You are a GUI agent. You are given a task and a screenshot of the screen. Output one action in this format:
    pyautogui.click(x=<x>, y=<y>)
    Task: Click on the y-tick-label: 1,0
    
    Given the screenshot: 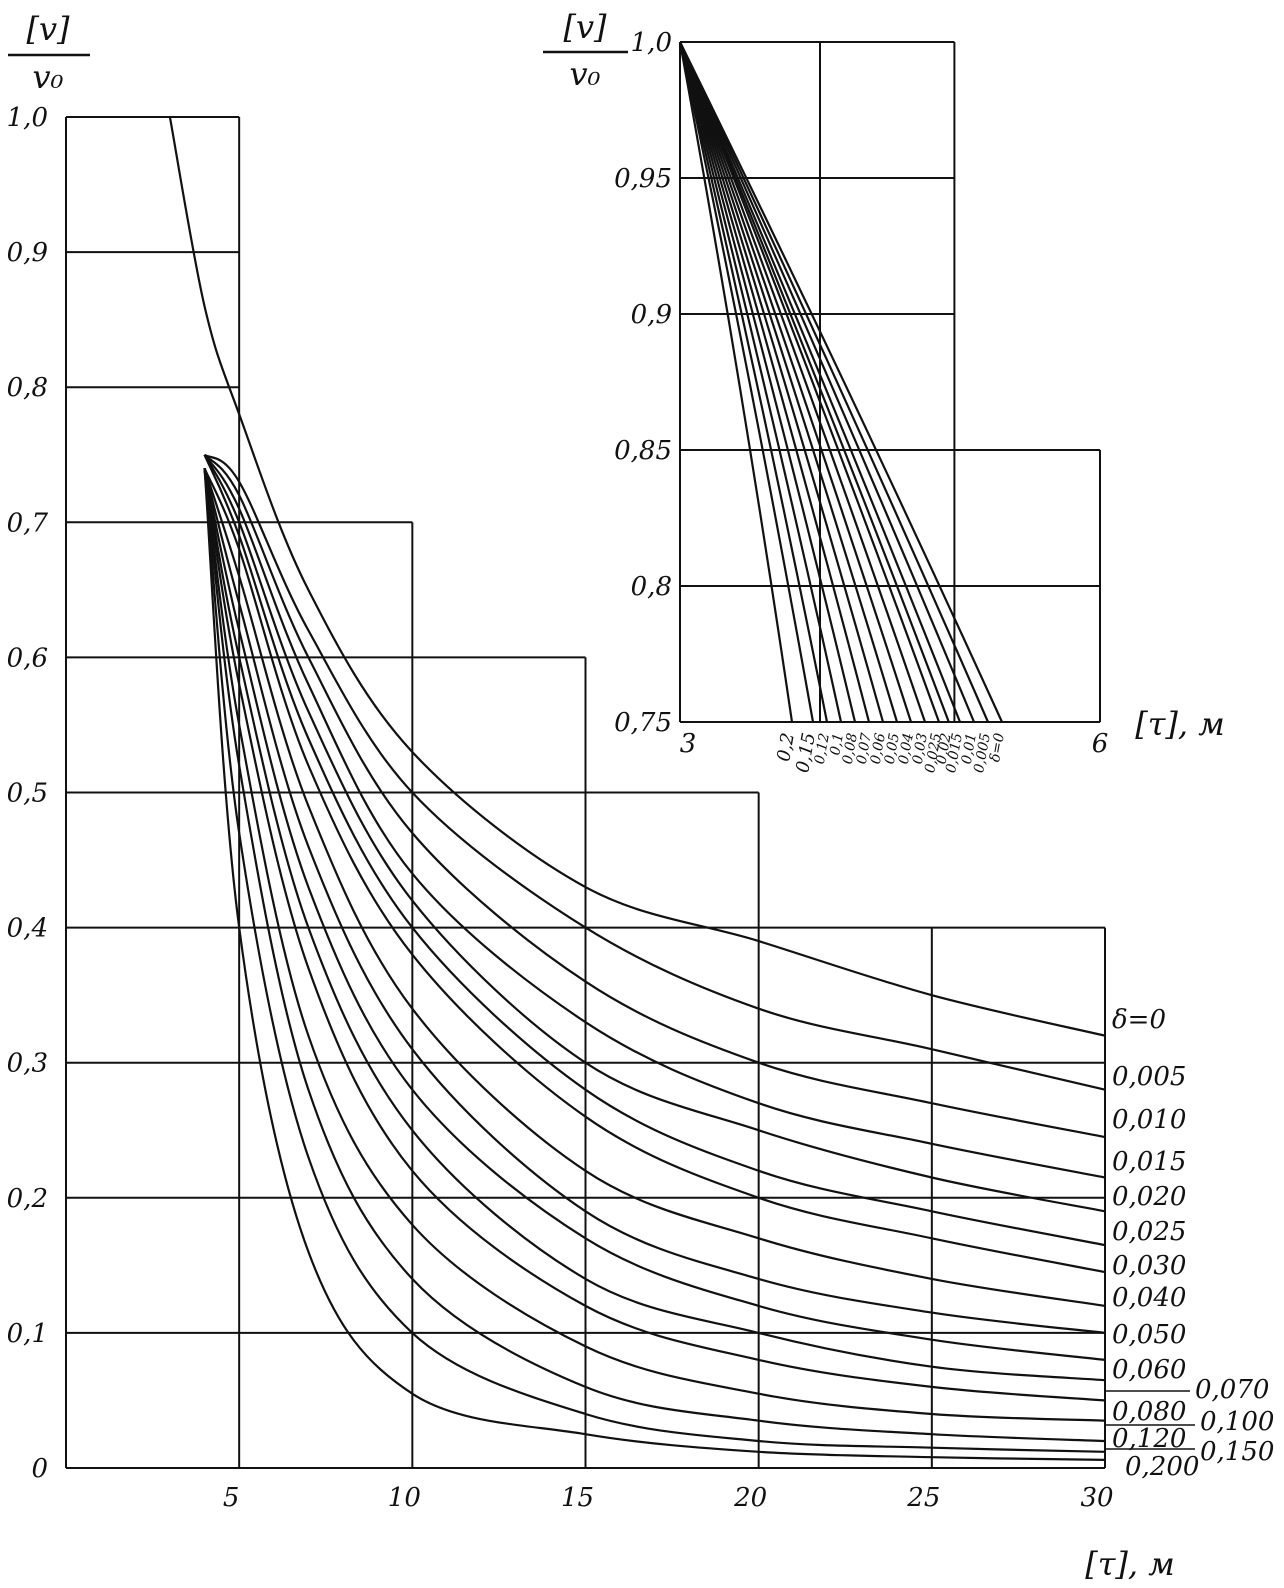 What is the action you would take?
    pyautogui.click(x=27, y=118)
    